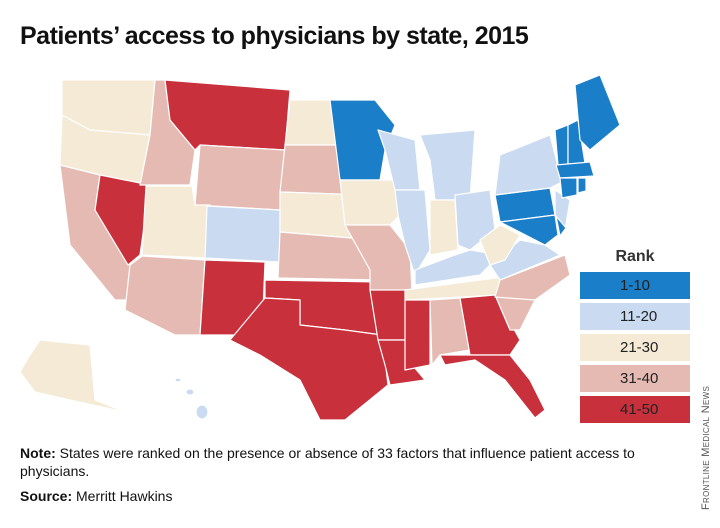 The image size is (720, 528). I want to click on legend-item: 21-30, so click(635, 347).